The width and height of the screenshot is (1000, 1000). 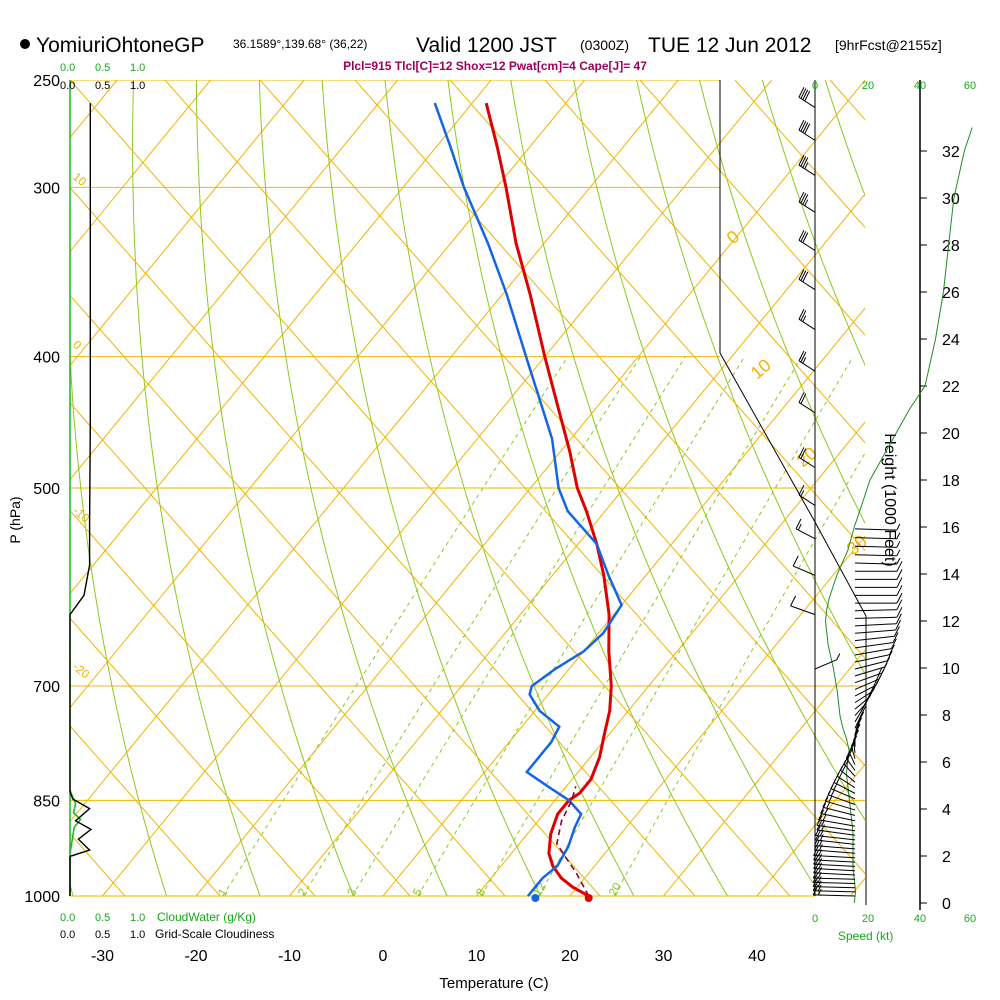 I want to click on height-axis-title: Height (1000 Feet), so click(x=889, y=499).